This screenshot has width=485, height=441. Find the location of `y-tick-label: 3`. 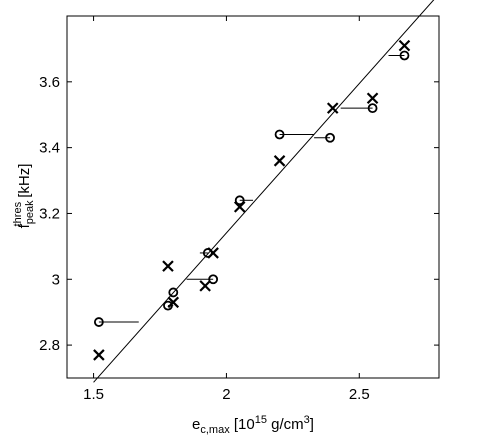

y-tick-label: 3 is located at coordinates (56, 279).